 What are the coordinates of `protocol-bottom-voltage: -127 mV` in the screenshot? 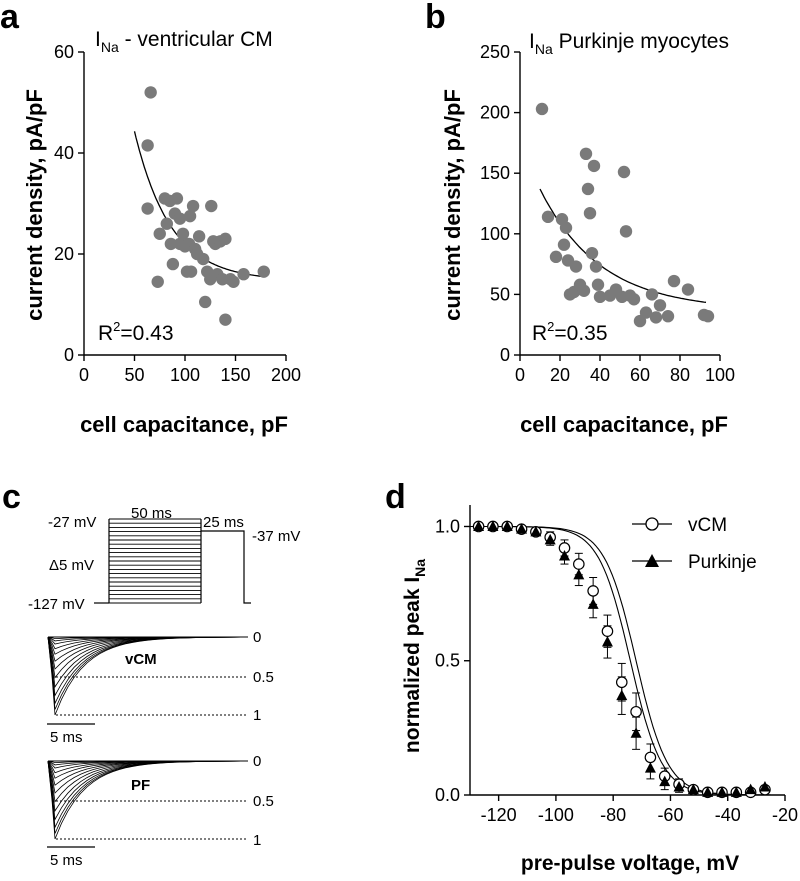 It's located at (56, 604).